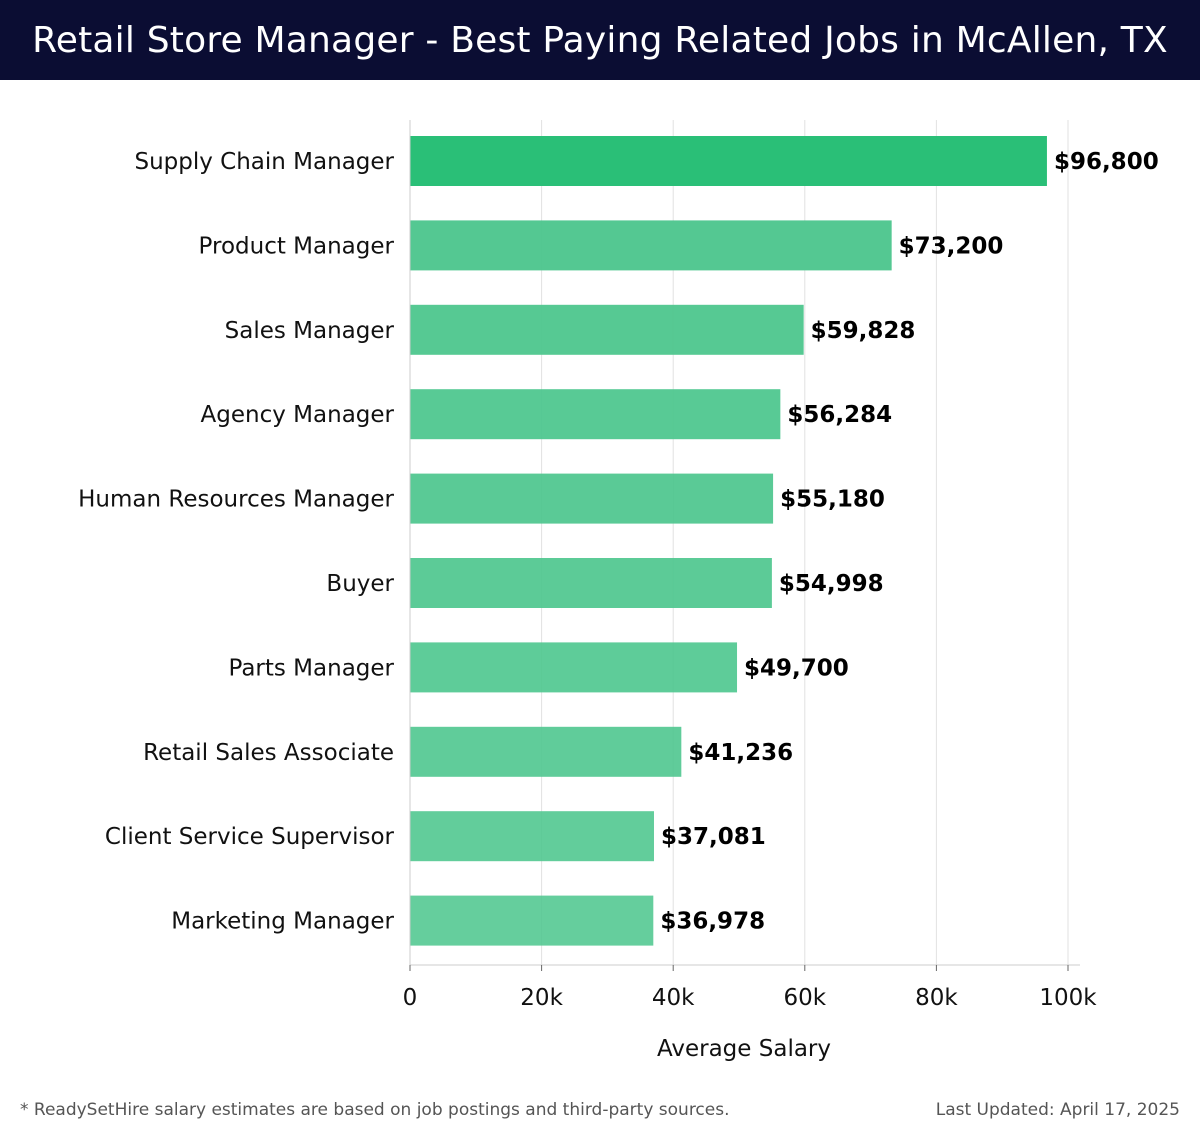 The image size is (1200, 1140). Describe the element at coordinates (713, 837) in the screenshot. I see `value-label: $37,081` at that location.